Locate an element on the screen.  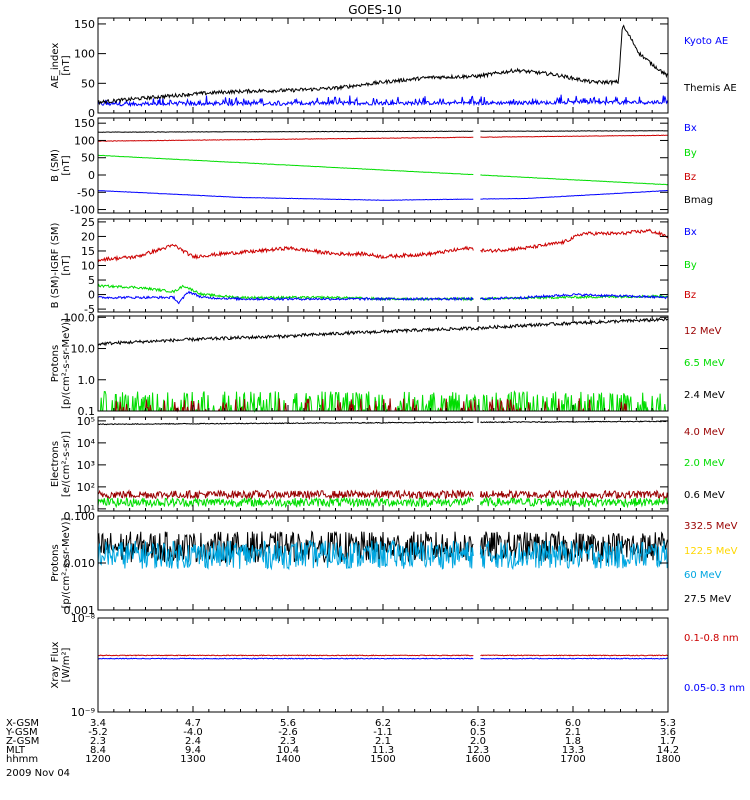
legend-entry: 2.4 MeV is located at coordinates (704, 395).